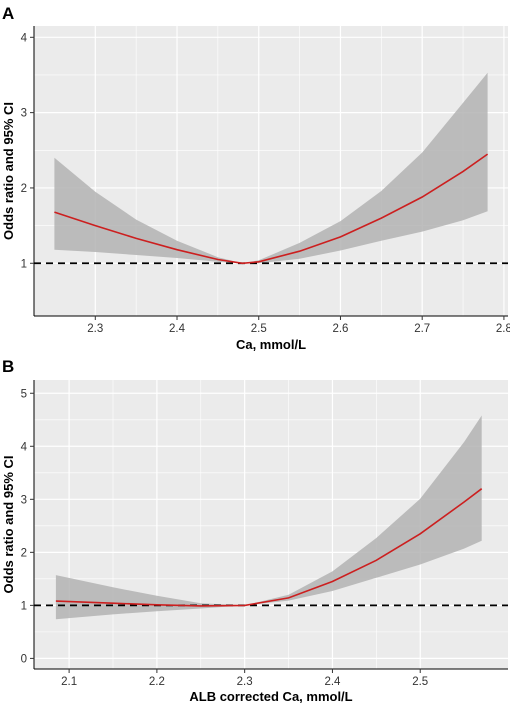 Image resolution: width=510 pixels, height=709 pixels. Describe the element at coordinates (69, 682) in the screenshot. I see `x-tick-label: 2.1` at that location.